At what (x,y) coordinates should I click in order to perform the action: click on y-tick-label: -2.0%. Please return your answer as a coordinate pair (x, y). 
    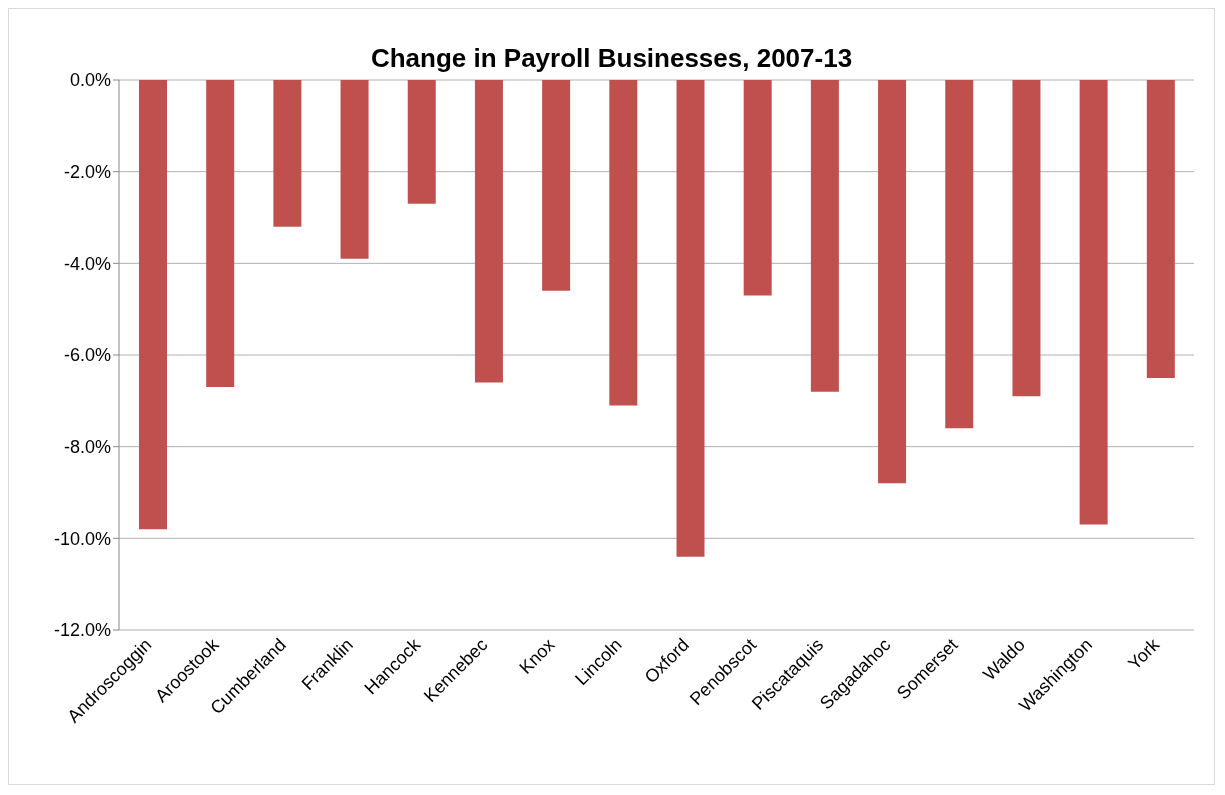
    Looking at the image, I should click on (87, 172).